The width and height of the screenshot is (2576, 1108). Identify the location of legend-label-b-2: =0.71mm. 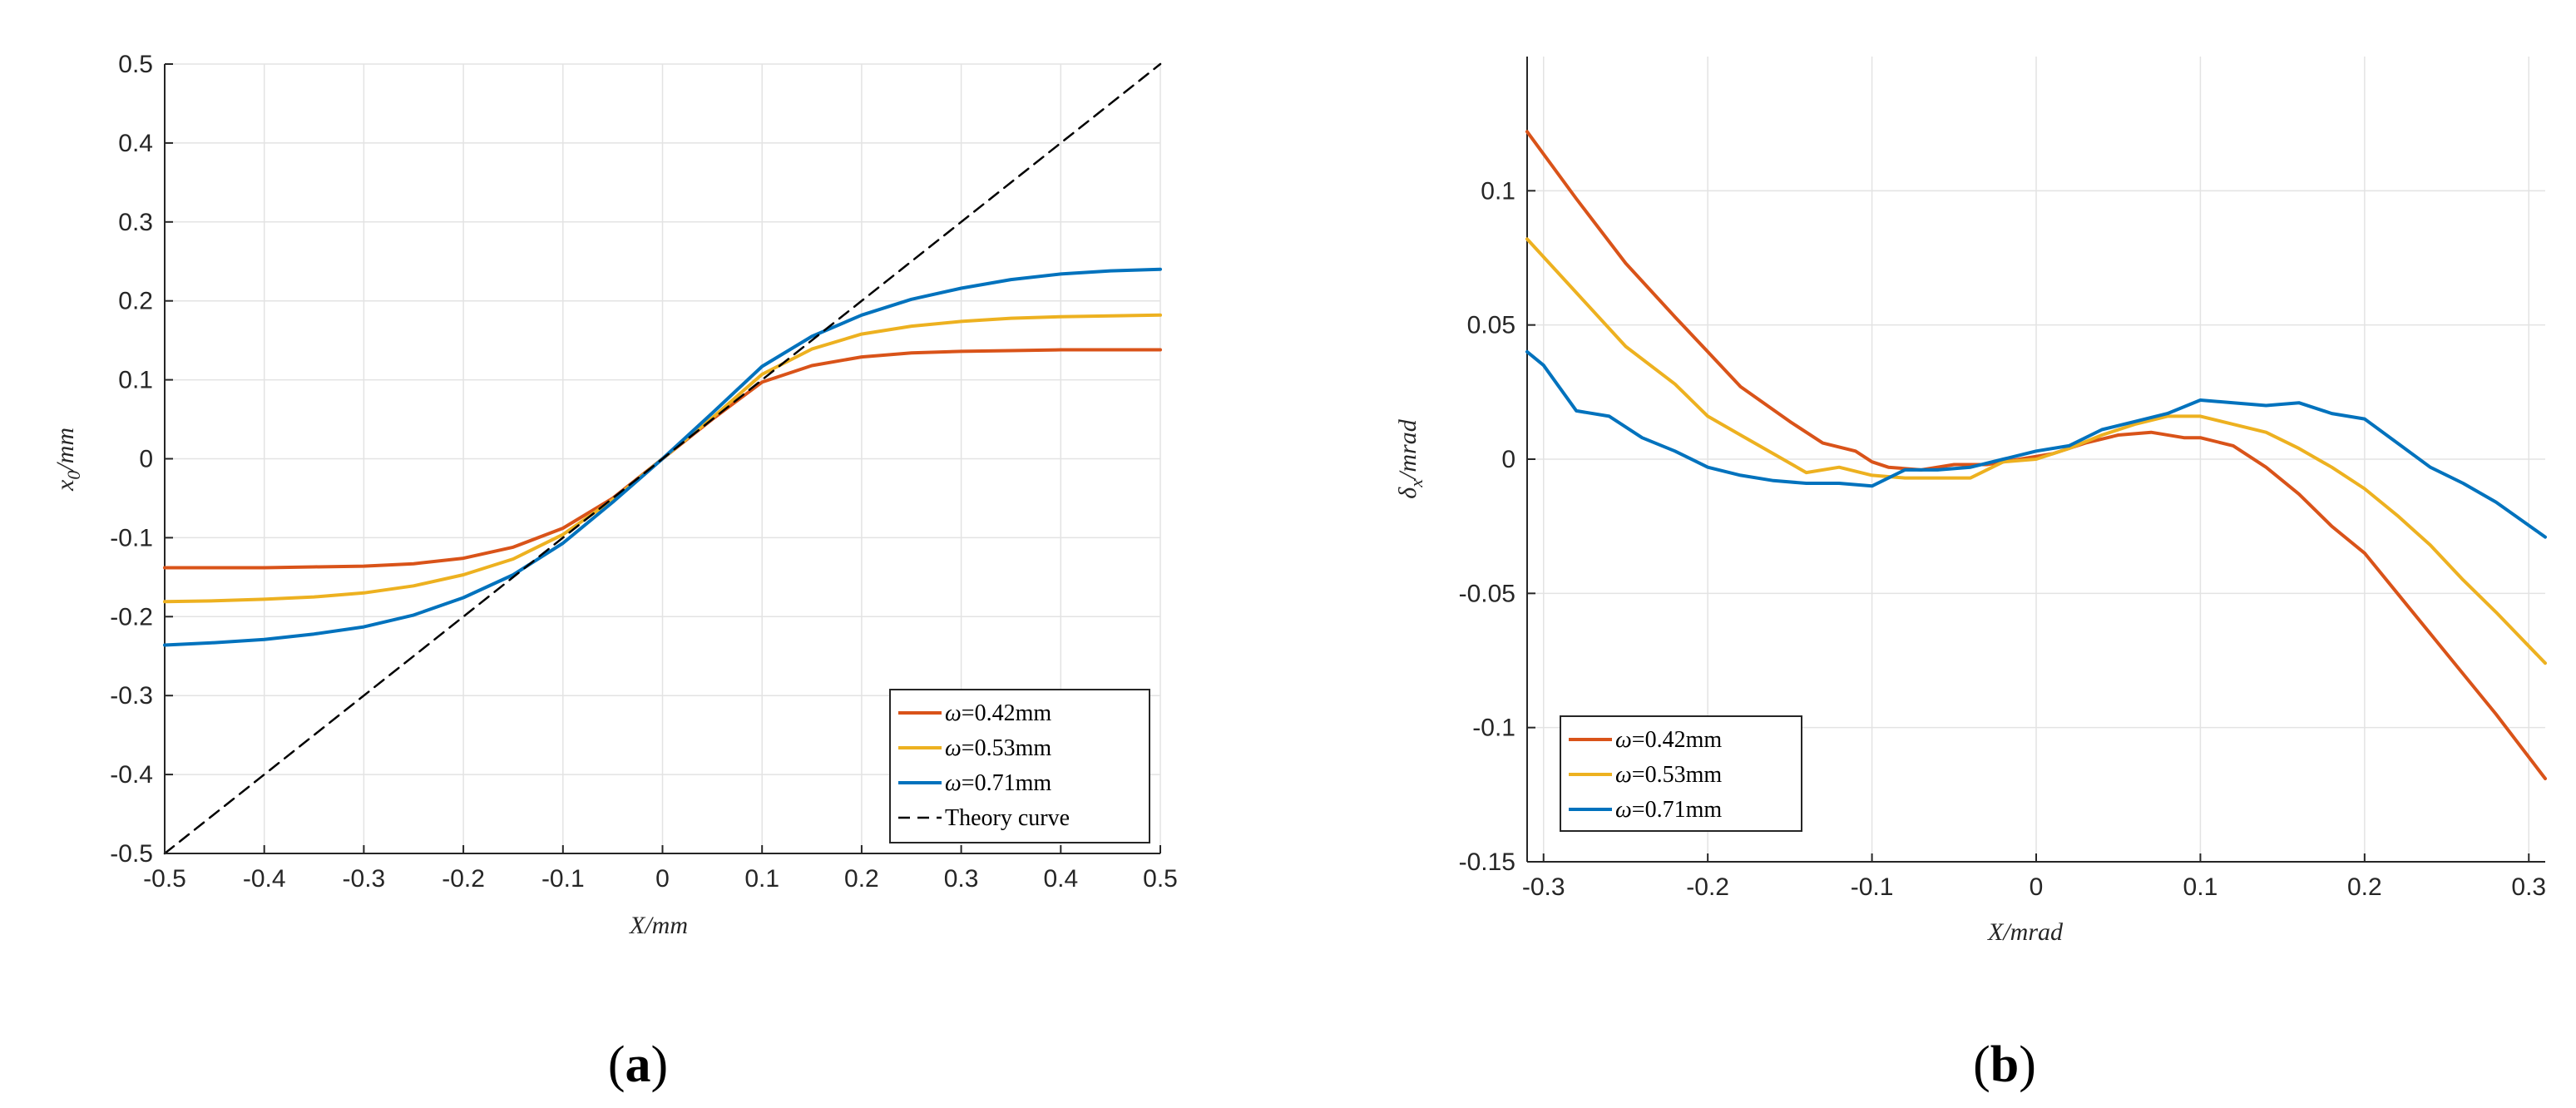
(1677, 810).